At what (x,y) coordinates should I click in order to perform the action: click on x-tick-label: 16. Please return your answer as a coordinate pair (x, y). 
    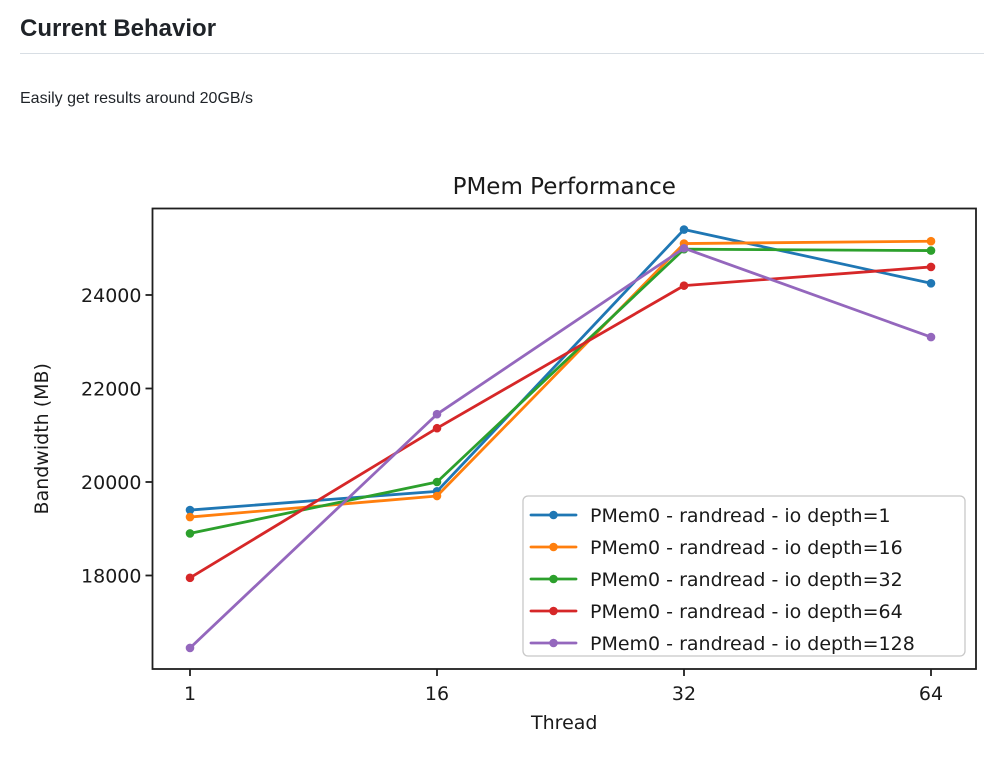
    Looking at the image, I should click on (437, 694).